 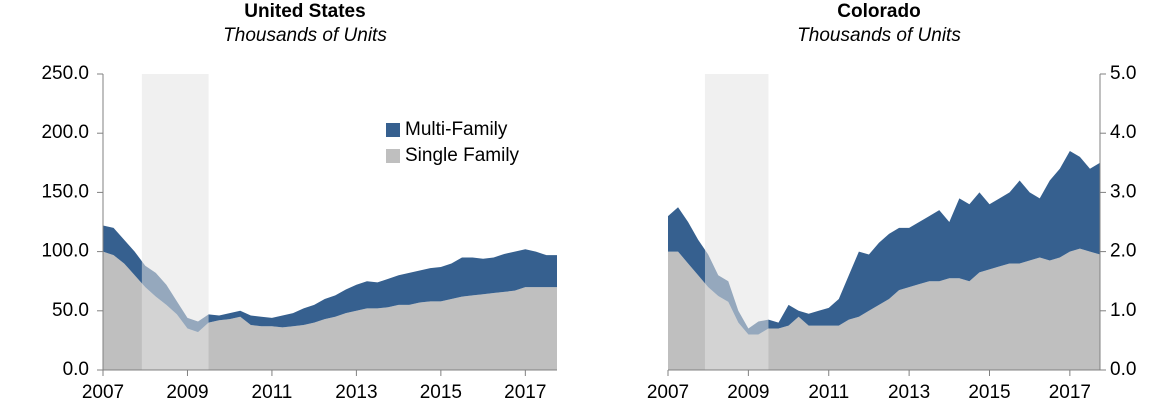 What do you see at coordinates (456, 129) in the screenshot?
I see `legend-label: Multi-Family` at bounding box center [456, 129].